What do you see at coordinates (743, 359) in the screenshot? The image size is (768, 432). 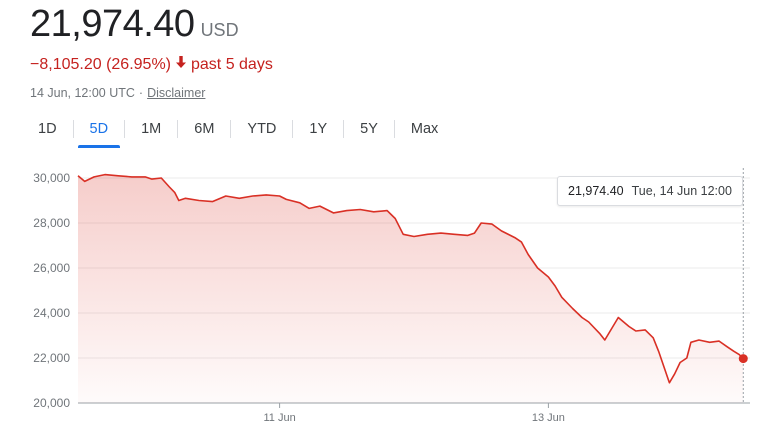 I see `current-point-marker` at bounding box center [743, 359].